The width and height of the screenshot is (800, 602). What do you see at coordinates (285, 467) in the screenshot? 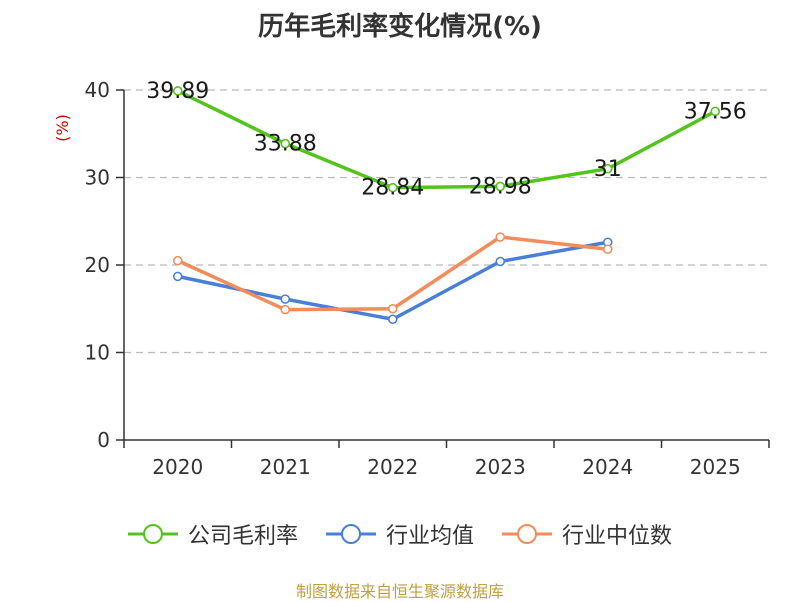
I see `x-tick-label: 2021` at bounding box center [285, 467].